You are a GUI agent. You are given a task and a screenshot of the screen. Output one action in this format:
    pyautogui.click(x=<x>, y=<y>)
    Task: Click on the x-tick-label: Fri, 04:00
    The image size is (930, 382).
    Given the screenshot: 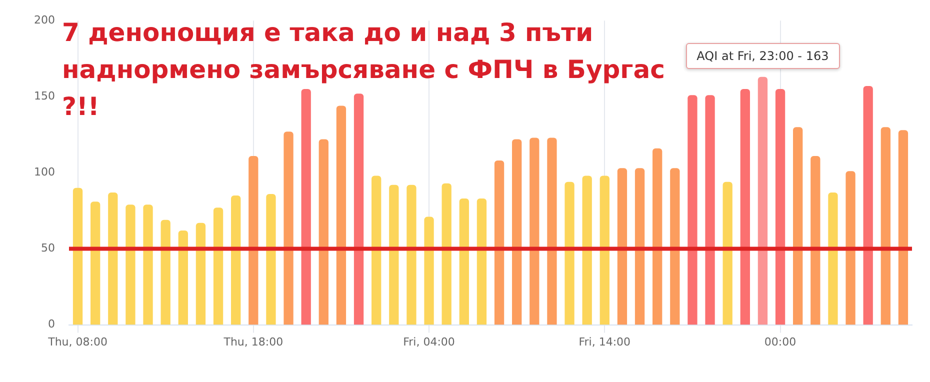 What is the action you would take?
    pyautogui.click(x=429, y=341)
    